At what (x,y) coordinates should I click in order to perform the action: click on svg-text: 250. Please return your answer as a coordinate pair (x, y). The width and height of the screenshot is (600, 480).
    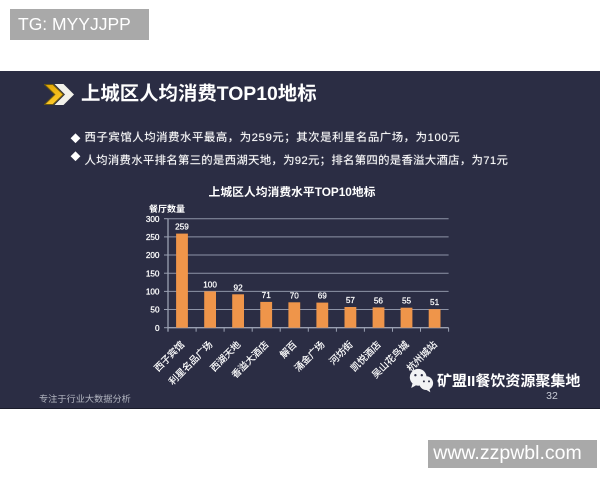
    Looking at the image, I should click on (153, 237).